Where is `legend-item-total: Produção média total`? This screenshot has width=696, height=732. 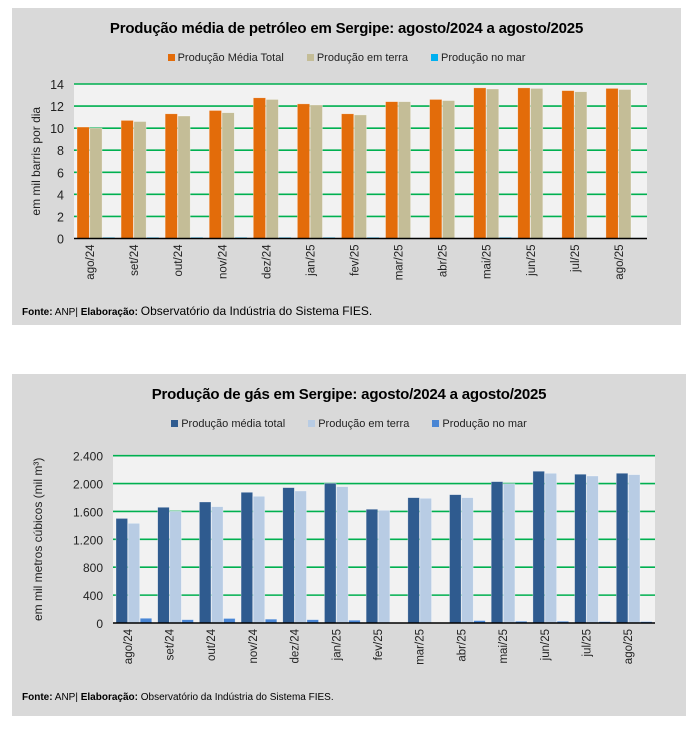 legend-item-total: Produção média total is located at coordinates (228, 424).